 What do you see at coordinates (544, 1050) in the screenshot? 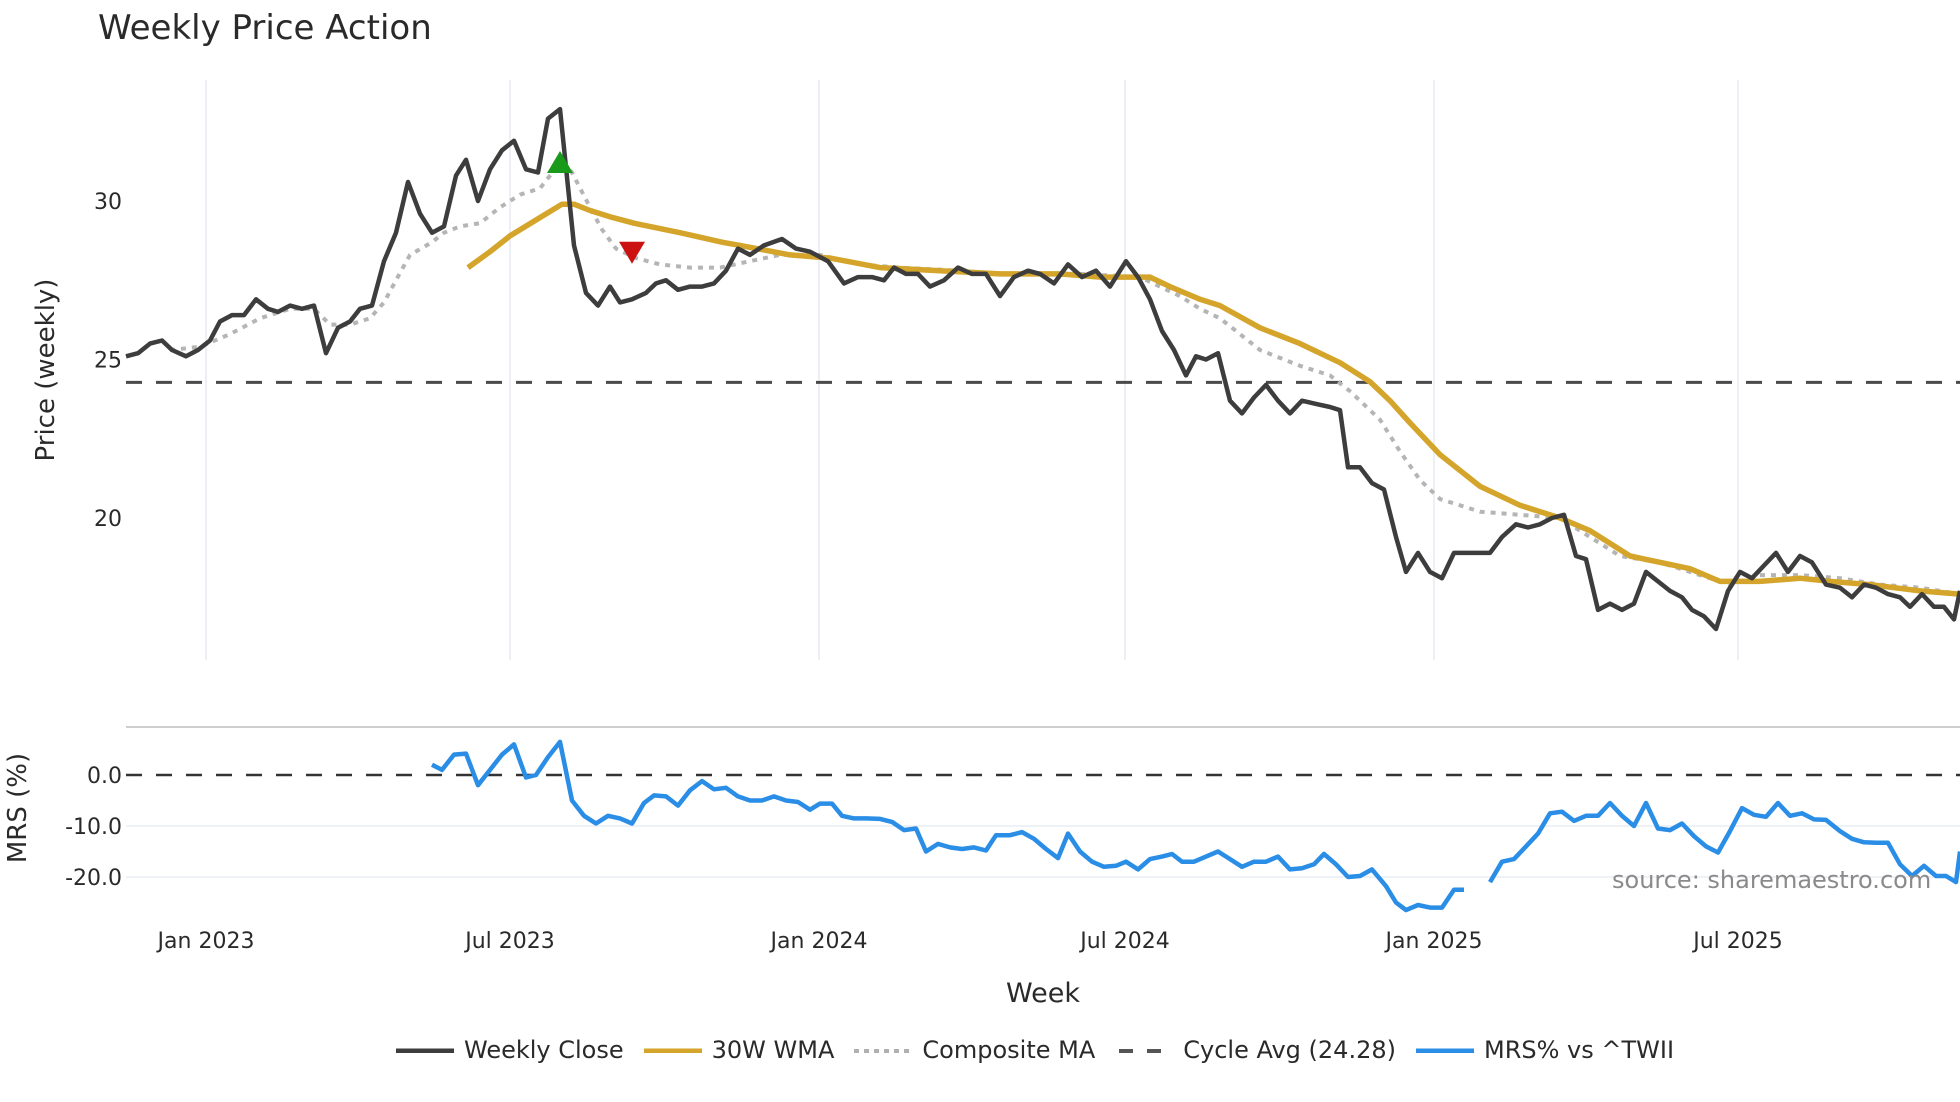
I see `legend-label: Weekly Close` at bounding box center [544, 1050].